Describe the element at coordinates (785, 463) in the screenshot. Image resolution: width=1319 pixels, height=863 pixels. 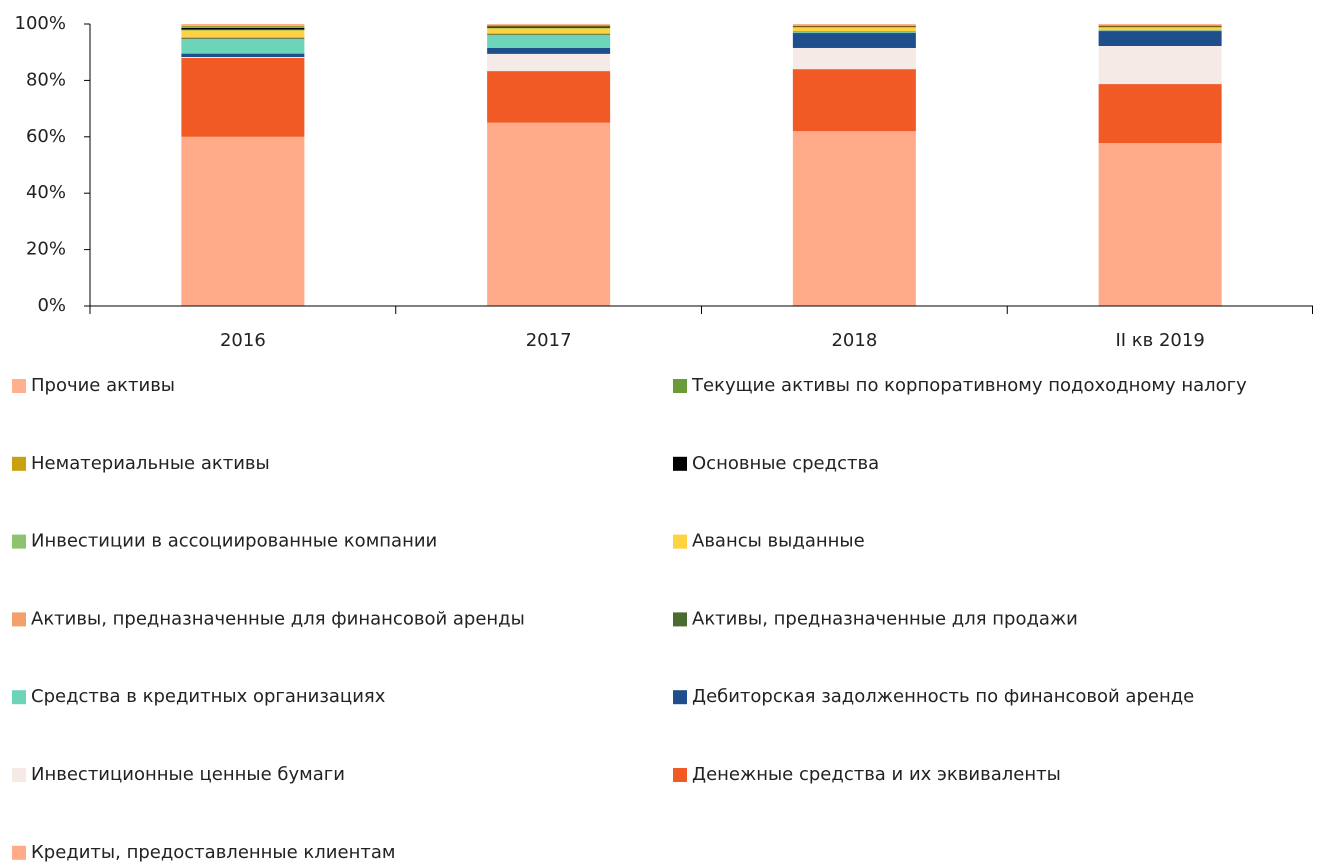
I see `legend-label: Основные средства` at that location.